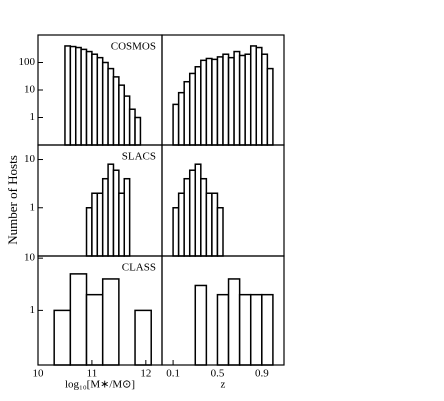 The height and width of the screenshot is (401, 444). I want to click on panel-label: CLASS, so click(139, 268).